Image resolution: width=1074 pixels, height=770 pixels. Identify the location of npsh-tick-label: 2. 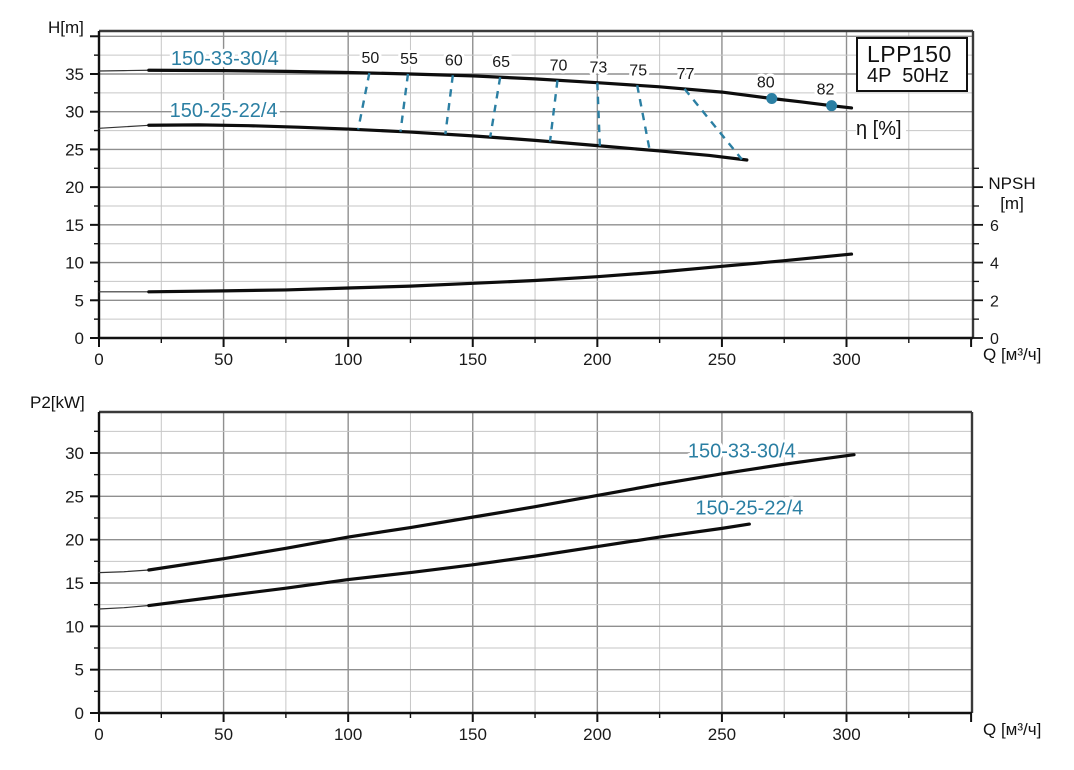
(994, 301).